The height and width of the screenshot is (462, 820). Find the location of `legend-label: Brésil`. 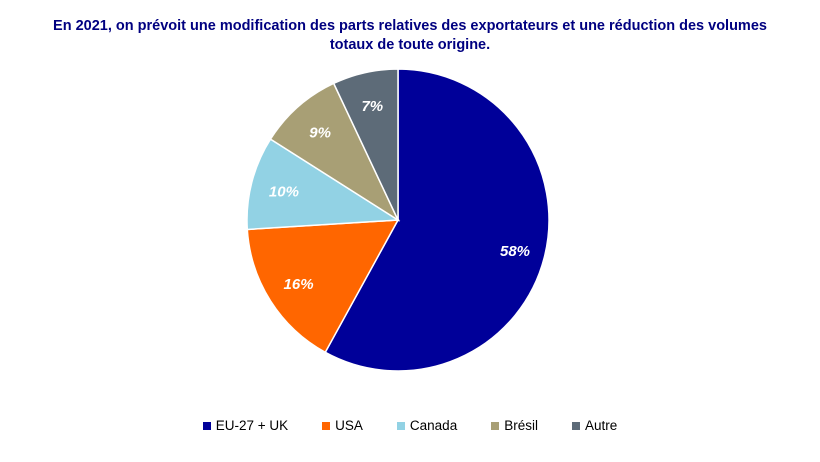

legend-label: Brésil is located at coordinates (521, 425).